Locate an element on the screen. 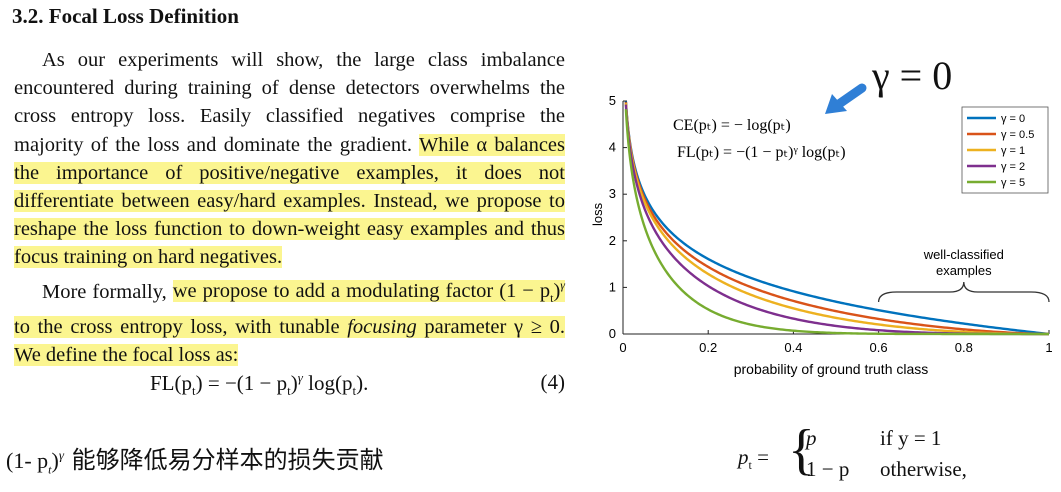 This screenshot has height=492, width=1061. equation-4: FL(pt) = −(1 − pt)γ log(pt). (4) is located at coordinates (357, 384).